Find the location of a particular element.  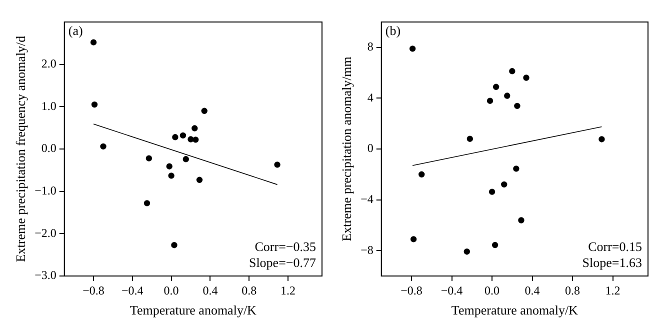

y-tick-label: 1.0 is located at coordinates (48, 105).